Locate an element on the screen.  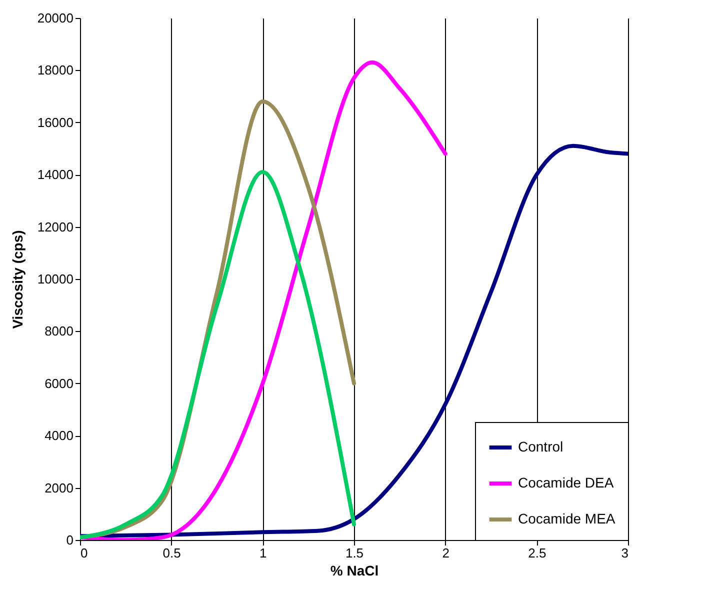
x-tick-label: 1.5 is located at coordinates (354, 553).